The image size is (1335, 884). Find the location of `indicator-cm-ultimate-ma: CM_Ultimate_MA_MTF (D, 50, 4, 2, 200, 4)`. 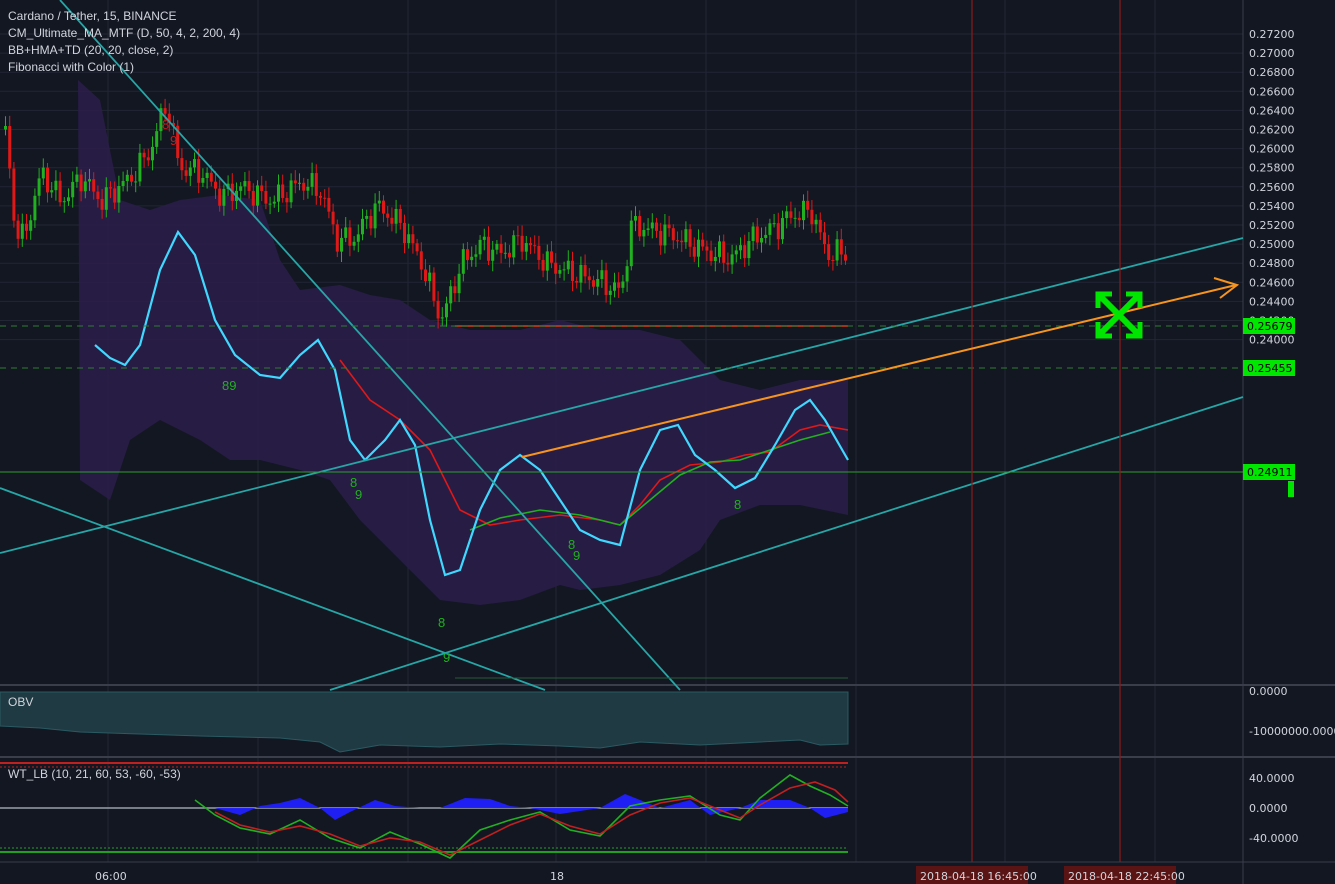

indicator-cm-ultimate-ma: CM_Ultimate_MA_MTF (D, 50, 4, 2, 200, 4) is located at coordinates (124, 33).